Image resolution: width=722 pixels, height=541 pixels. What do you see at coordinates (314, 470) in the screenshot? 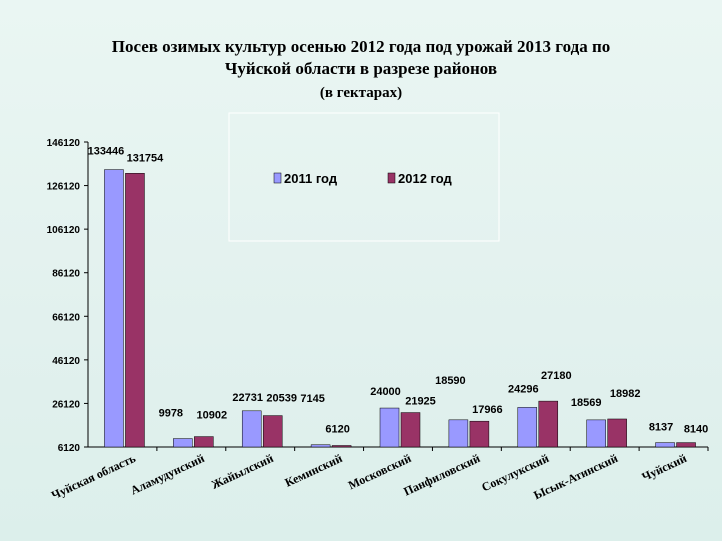
I see `category-label: Кеминский` at bounding box center [314, 470].